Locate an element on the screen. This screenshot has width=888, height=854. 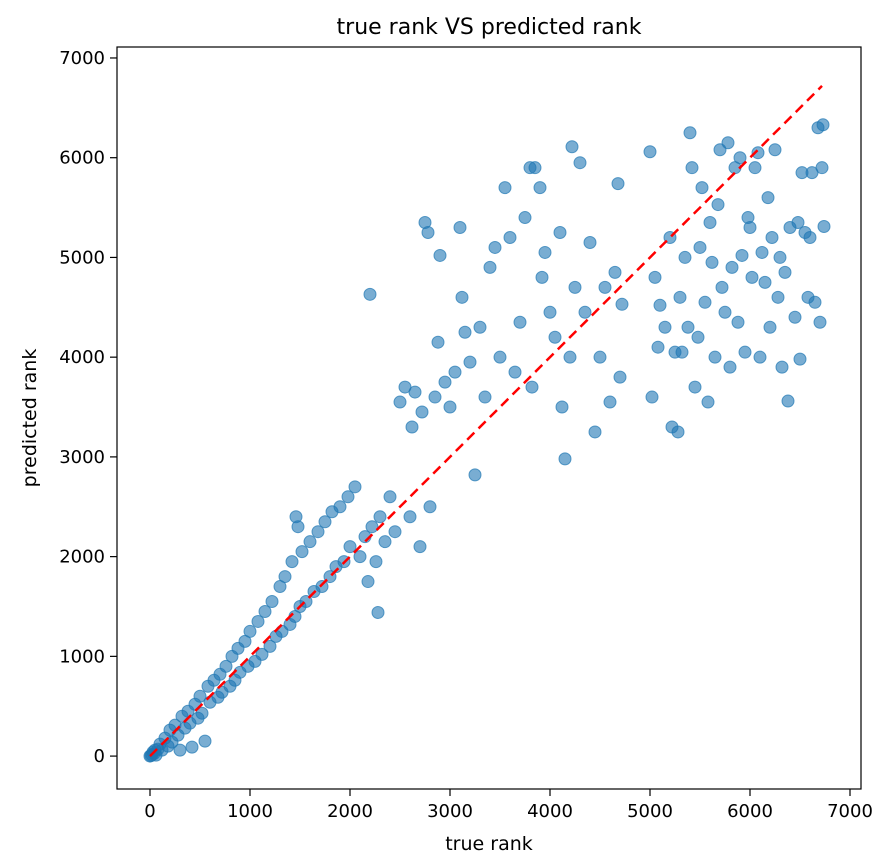
y-tick-label: 7000 is located at coordinates (82, 58).